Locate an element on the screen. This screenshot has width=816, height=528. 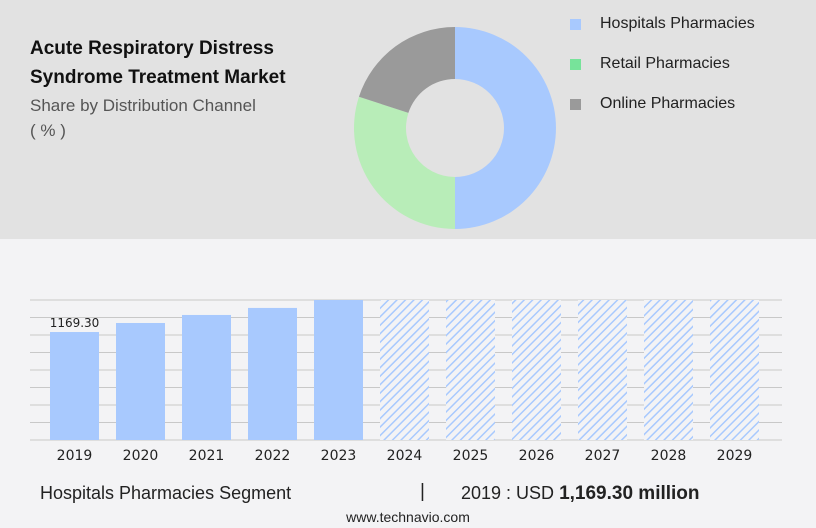
donut-slice-retail-pharmacies is located at coordinates (404, 163).